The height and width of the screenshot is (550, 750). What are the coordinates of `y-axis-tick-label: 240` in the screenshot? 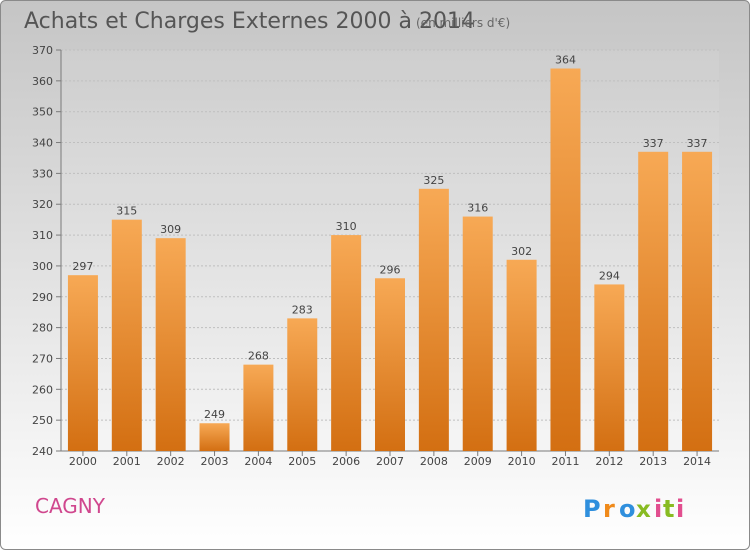 It's located at (42, 451).